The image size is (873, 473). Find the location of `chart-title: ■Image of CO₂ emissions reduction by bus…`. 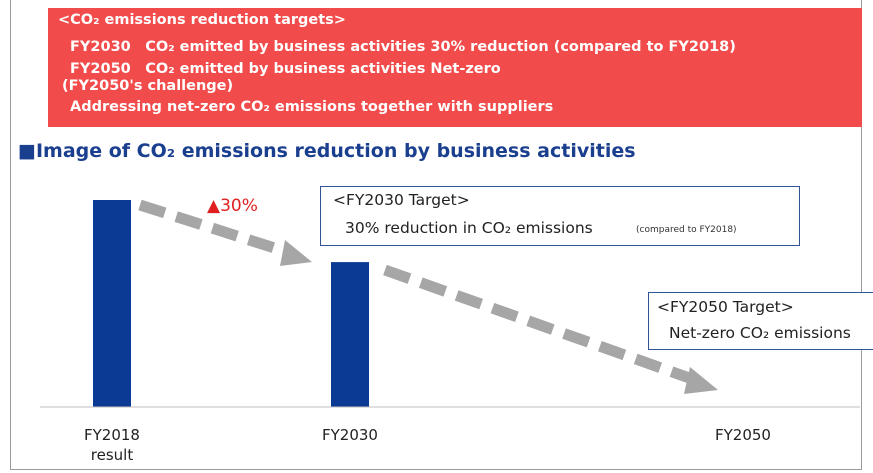

chart-title: ■Image of CO₂ emissions reduction by bus… is located at coordinates (327, 151).